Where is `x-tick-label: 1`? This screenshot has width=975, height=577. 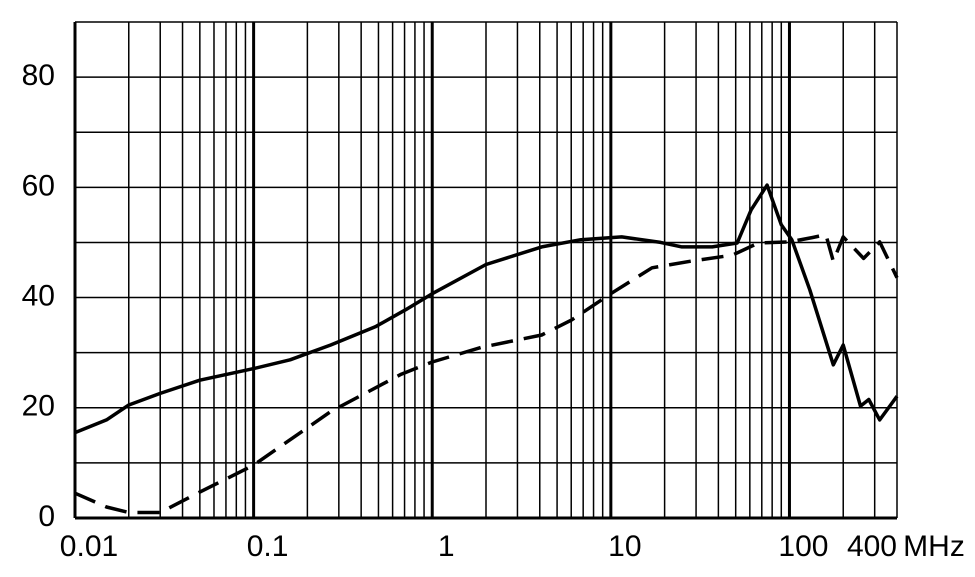 x-tick-label: 1 is located at coordinates (446, 546).